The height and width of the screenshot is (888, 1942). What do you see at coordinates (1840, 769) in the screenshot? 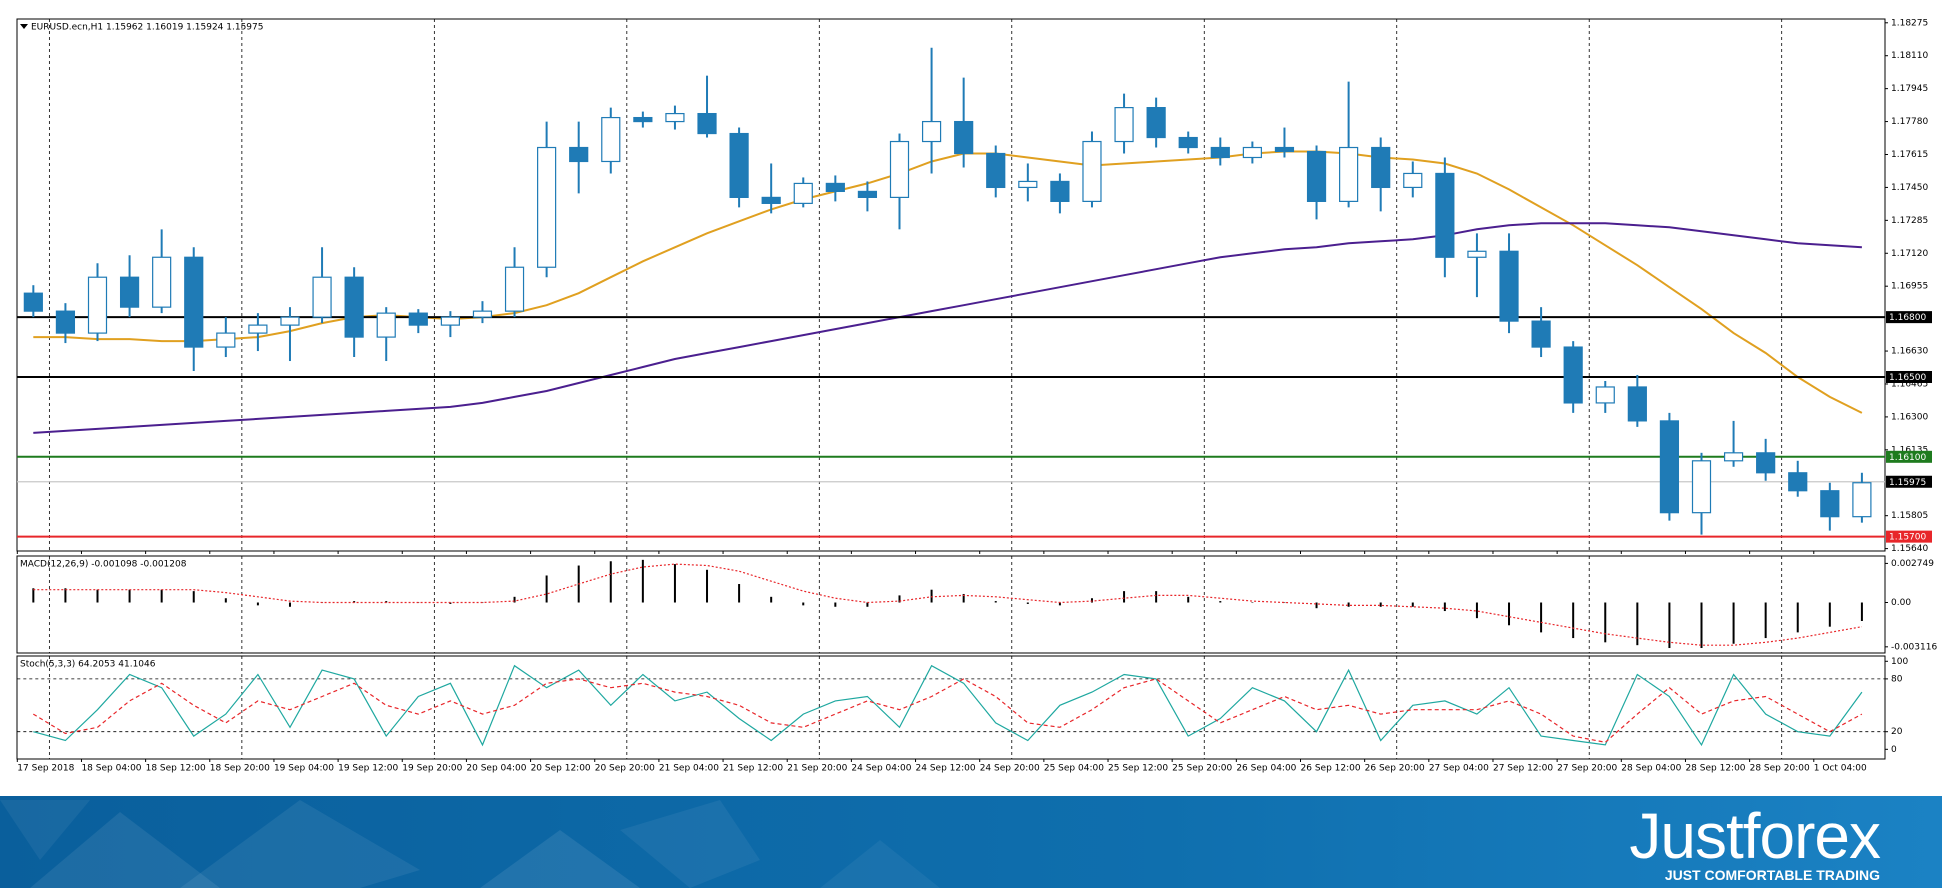
I see `x-tick-label: 1 Oct 04:00` at bounding box center [1840, 769].